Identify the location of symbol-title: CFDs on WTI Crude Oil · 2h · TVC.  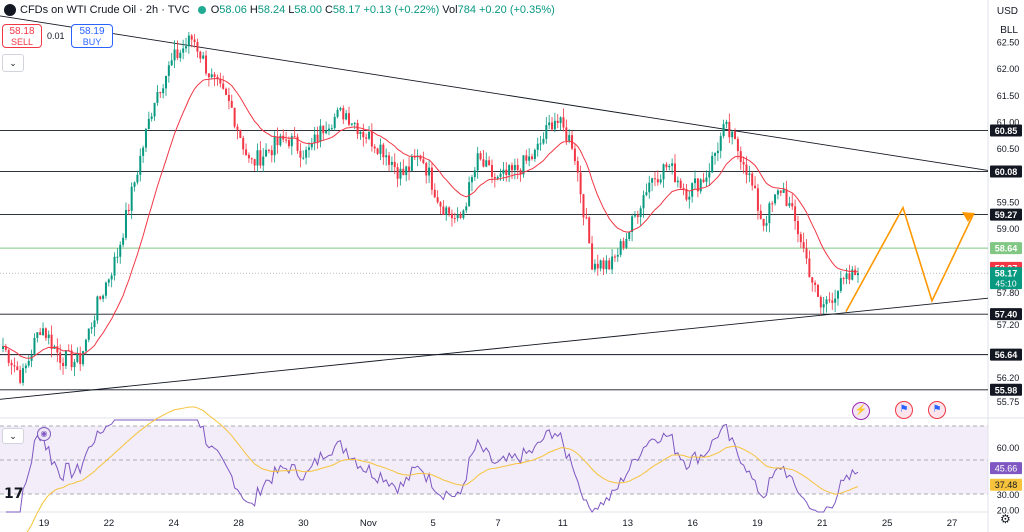
(105, 10).